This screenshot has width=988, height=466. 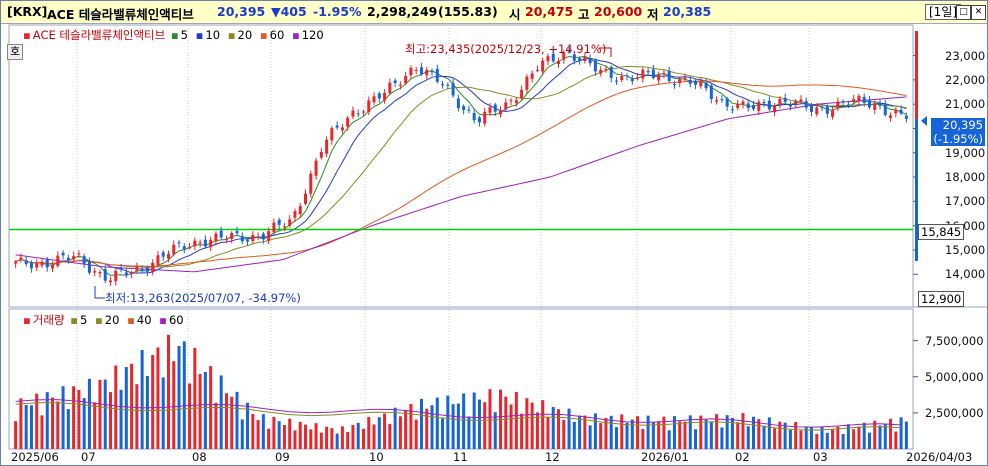 I want to click on current-price: 20,395, so click(x=241, y=11).